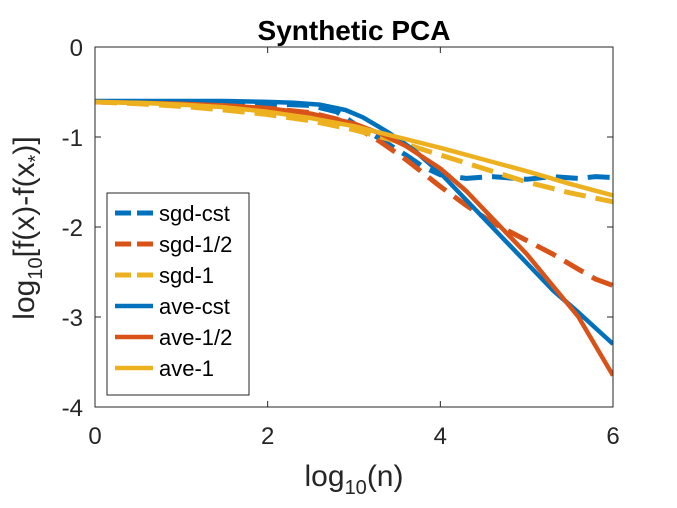 This screenshot has height=508, width=677. I want to click on legend-label: ave-1/2, so click(195, 337).